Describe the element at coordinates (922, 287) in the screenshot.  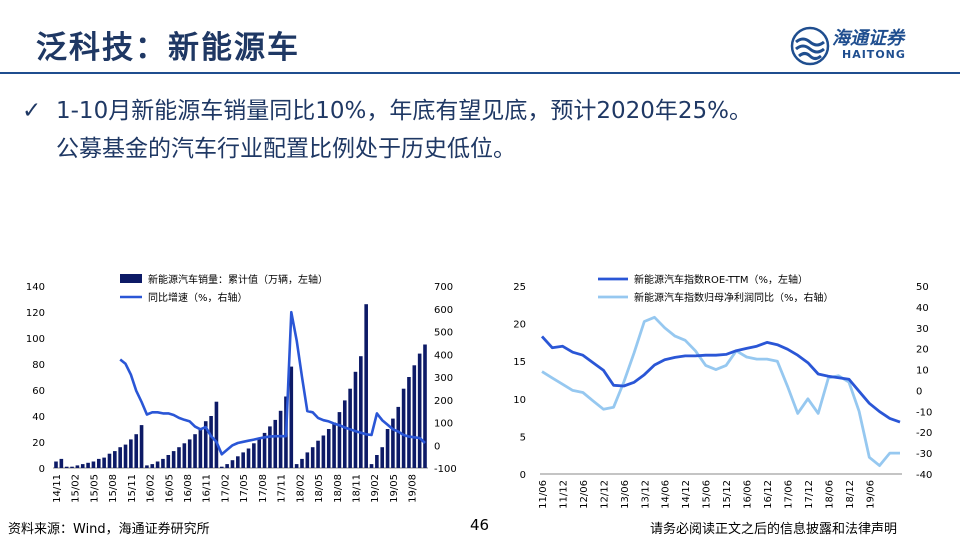
I see `y-right-tick-label: 50` at that location.